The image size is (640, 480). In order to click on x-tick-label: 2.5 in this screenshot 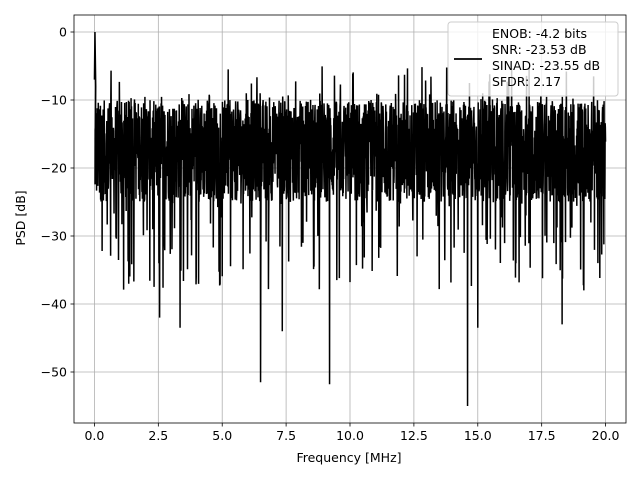, I will do `click(158, 435)`.